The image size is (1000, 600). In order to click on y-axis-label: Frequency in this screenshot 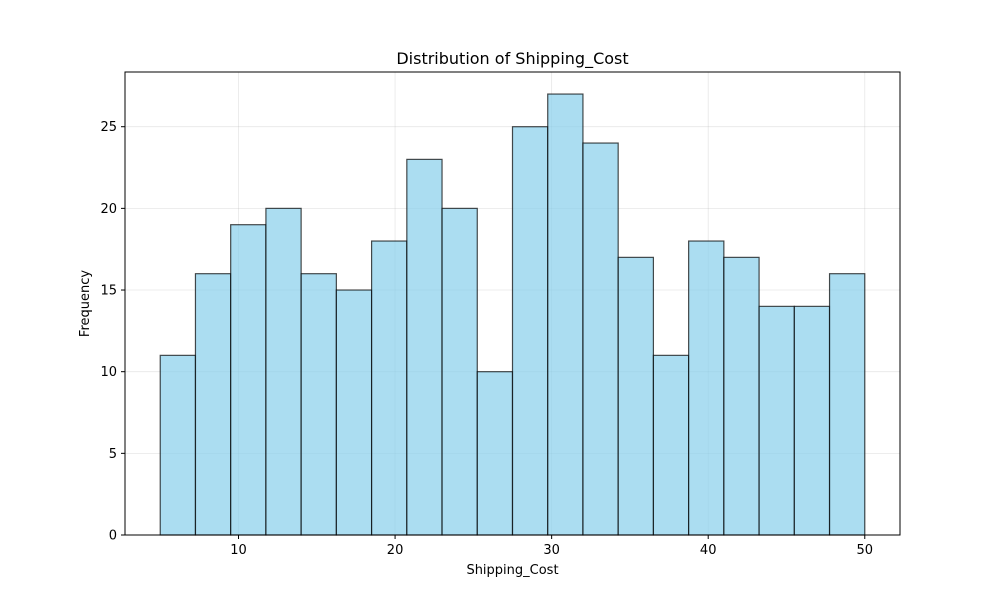, I will do `click(85, 303)`.